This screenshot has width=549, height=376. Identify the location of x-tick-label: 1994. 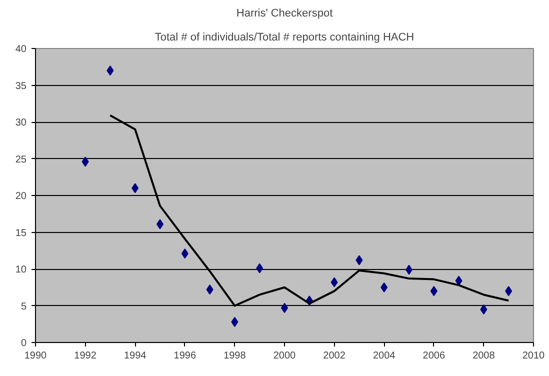
(135, 356).